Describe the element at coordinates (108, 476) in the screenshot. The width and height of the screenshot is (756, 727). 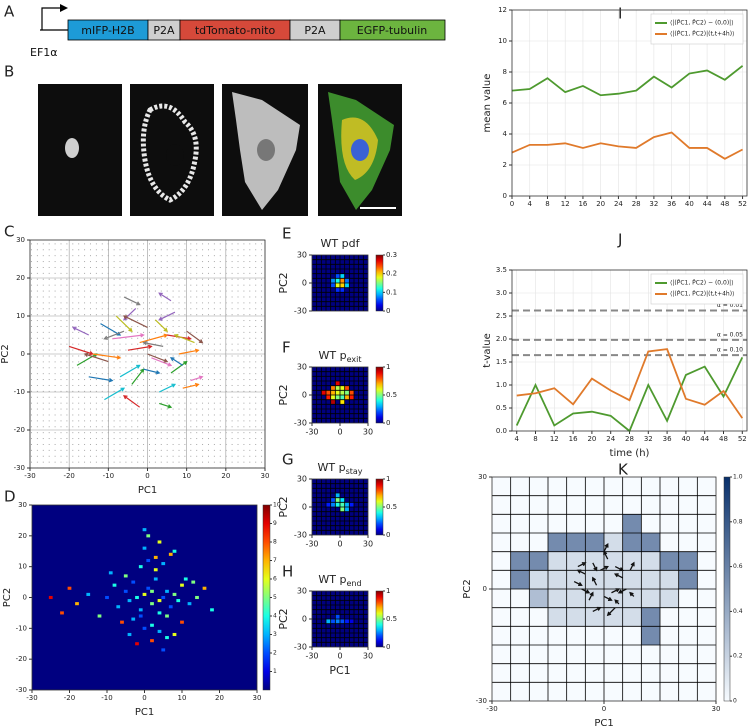
I see `x-tick-label: -10` at that location.